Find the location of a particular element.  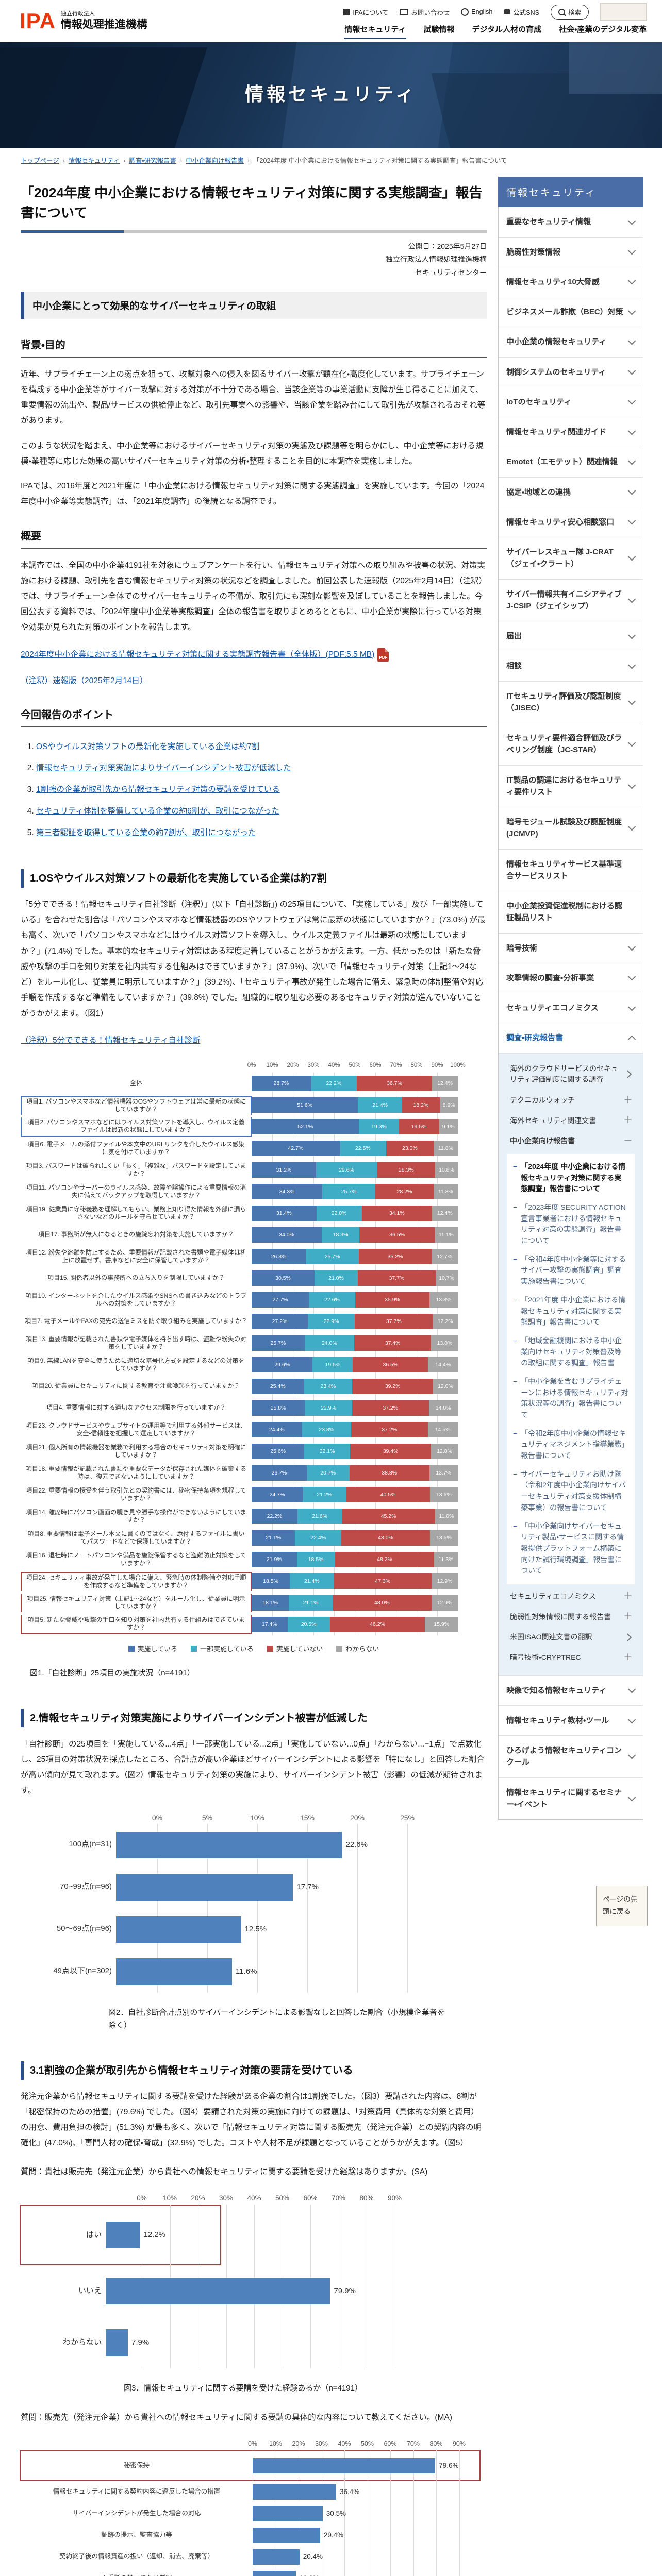

sidebar-item: 重要なセキュリティ情報 is located at coordinates (571, 222).